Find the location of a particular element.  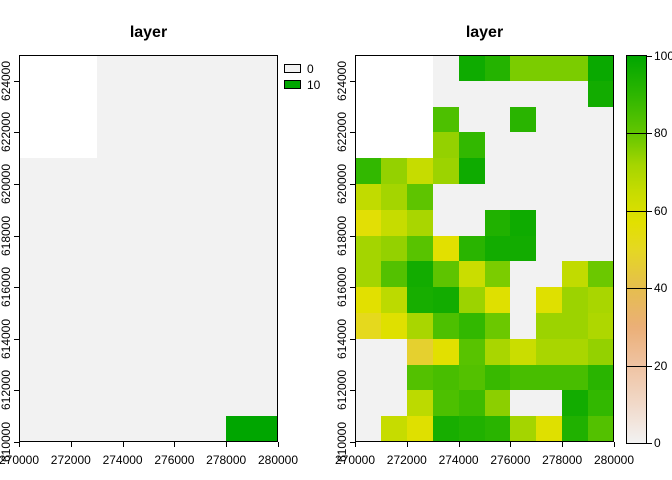

legend-item: 10 is located at coordinates (314, 85).